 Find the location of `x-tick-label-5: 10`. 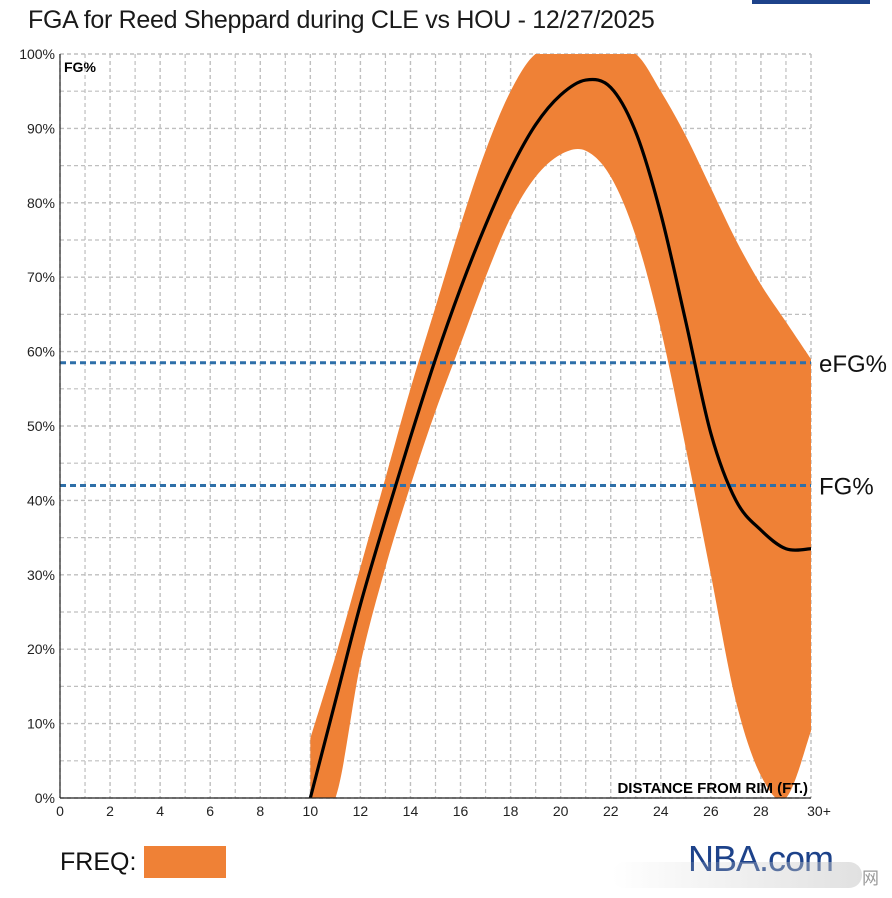

x-tick-label-5: 10 is located at coordinates (311, 811).